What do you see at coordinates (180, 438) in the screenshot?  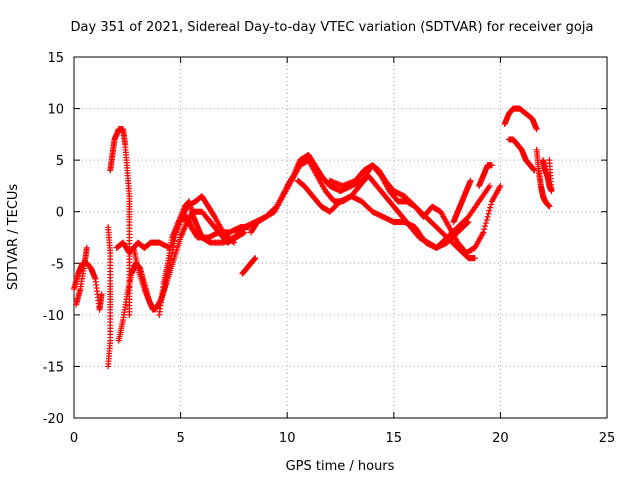 I see `x-tick-label: 5` at bounding box center [180, 438].